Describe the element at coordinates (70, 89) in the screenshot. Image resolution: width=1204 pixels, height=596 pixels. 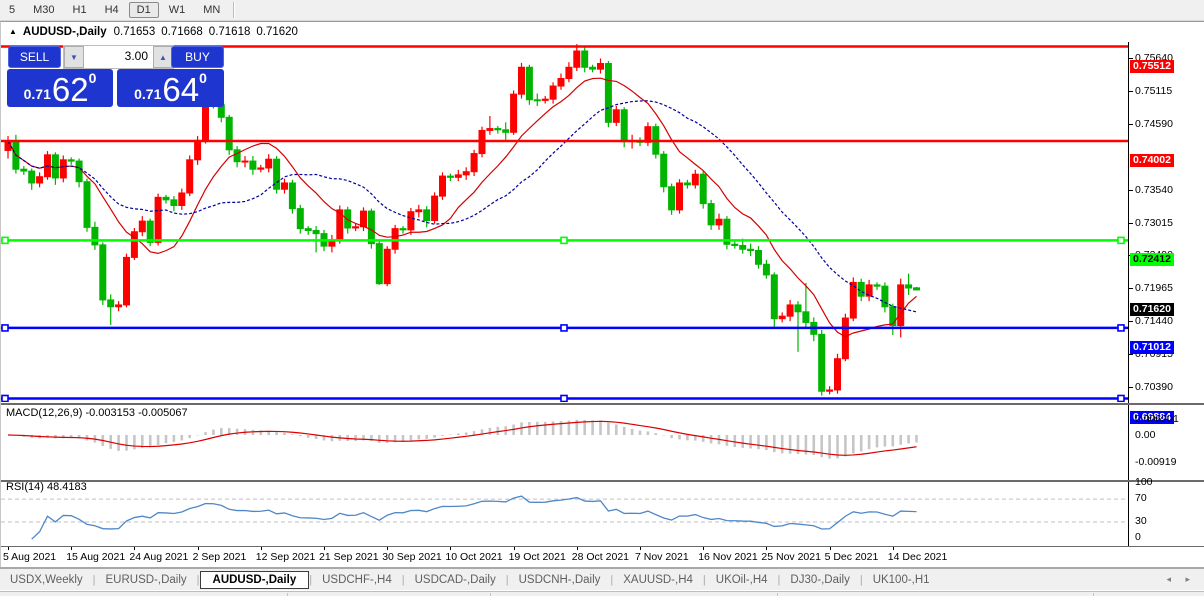
I see `sell-price-big: 62` at that location.